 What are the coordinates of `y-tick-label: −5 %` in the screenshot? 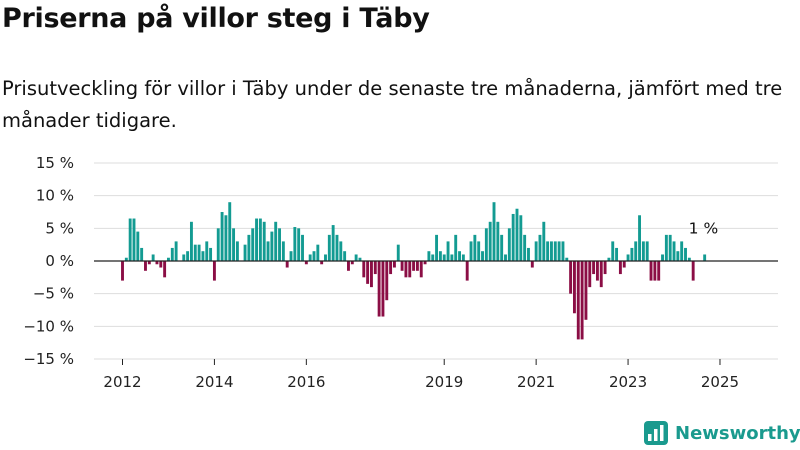 It's located at (53, 294).